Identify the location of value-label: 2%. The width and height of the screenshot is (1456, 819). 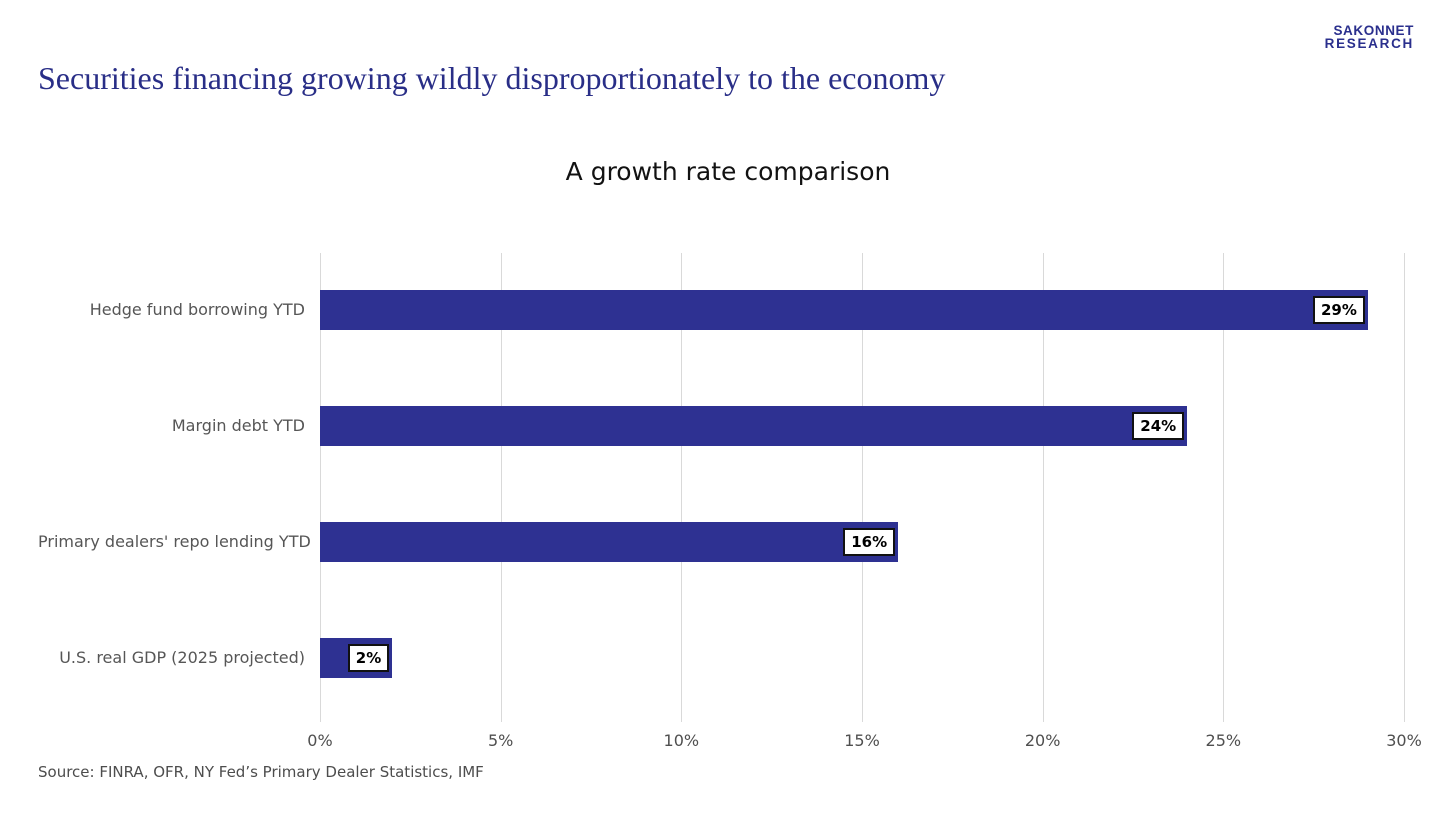
(368, 658).